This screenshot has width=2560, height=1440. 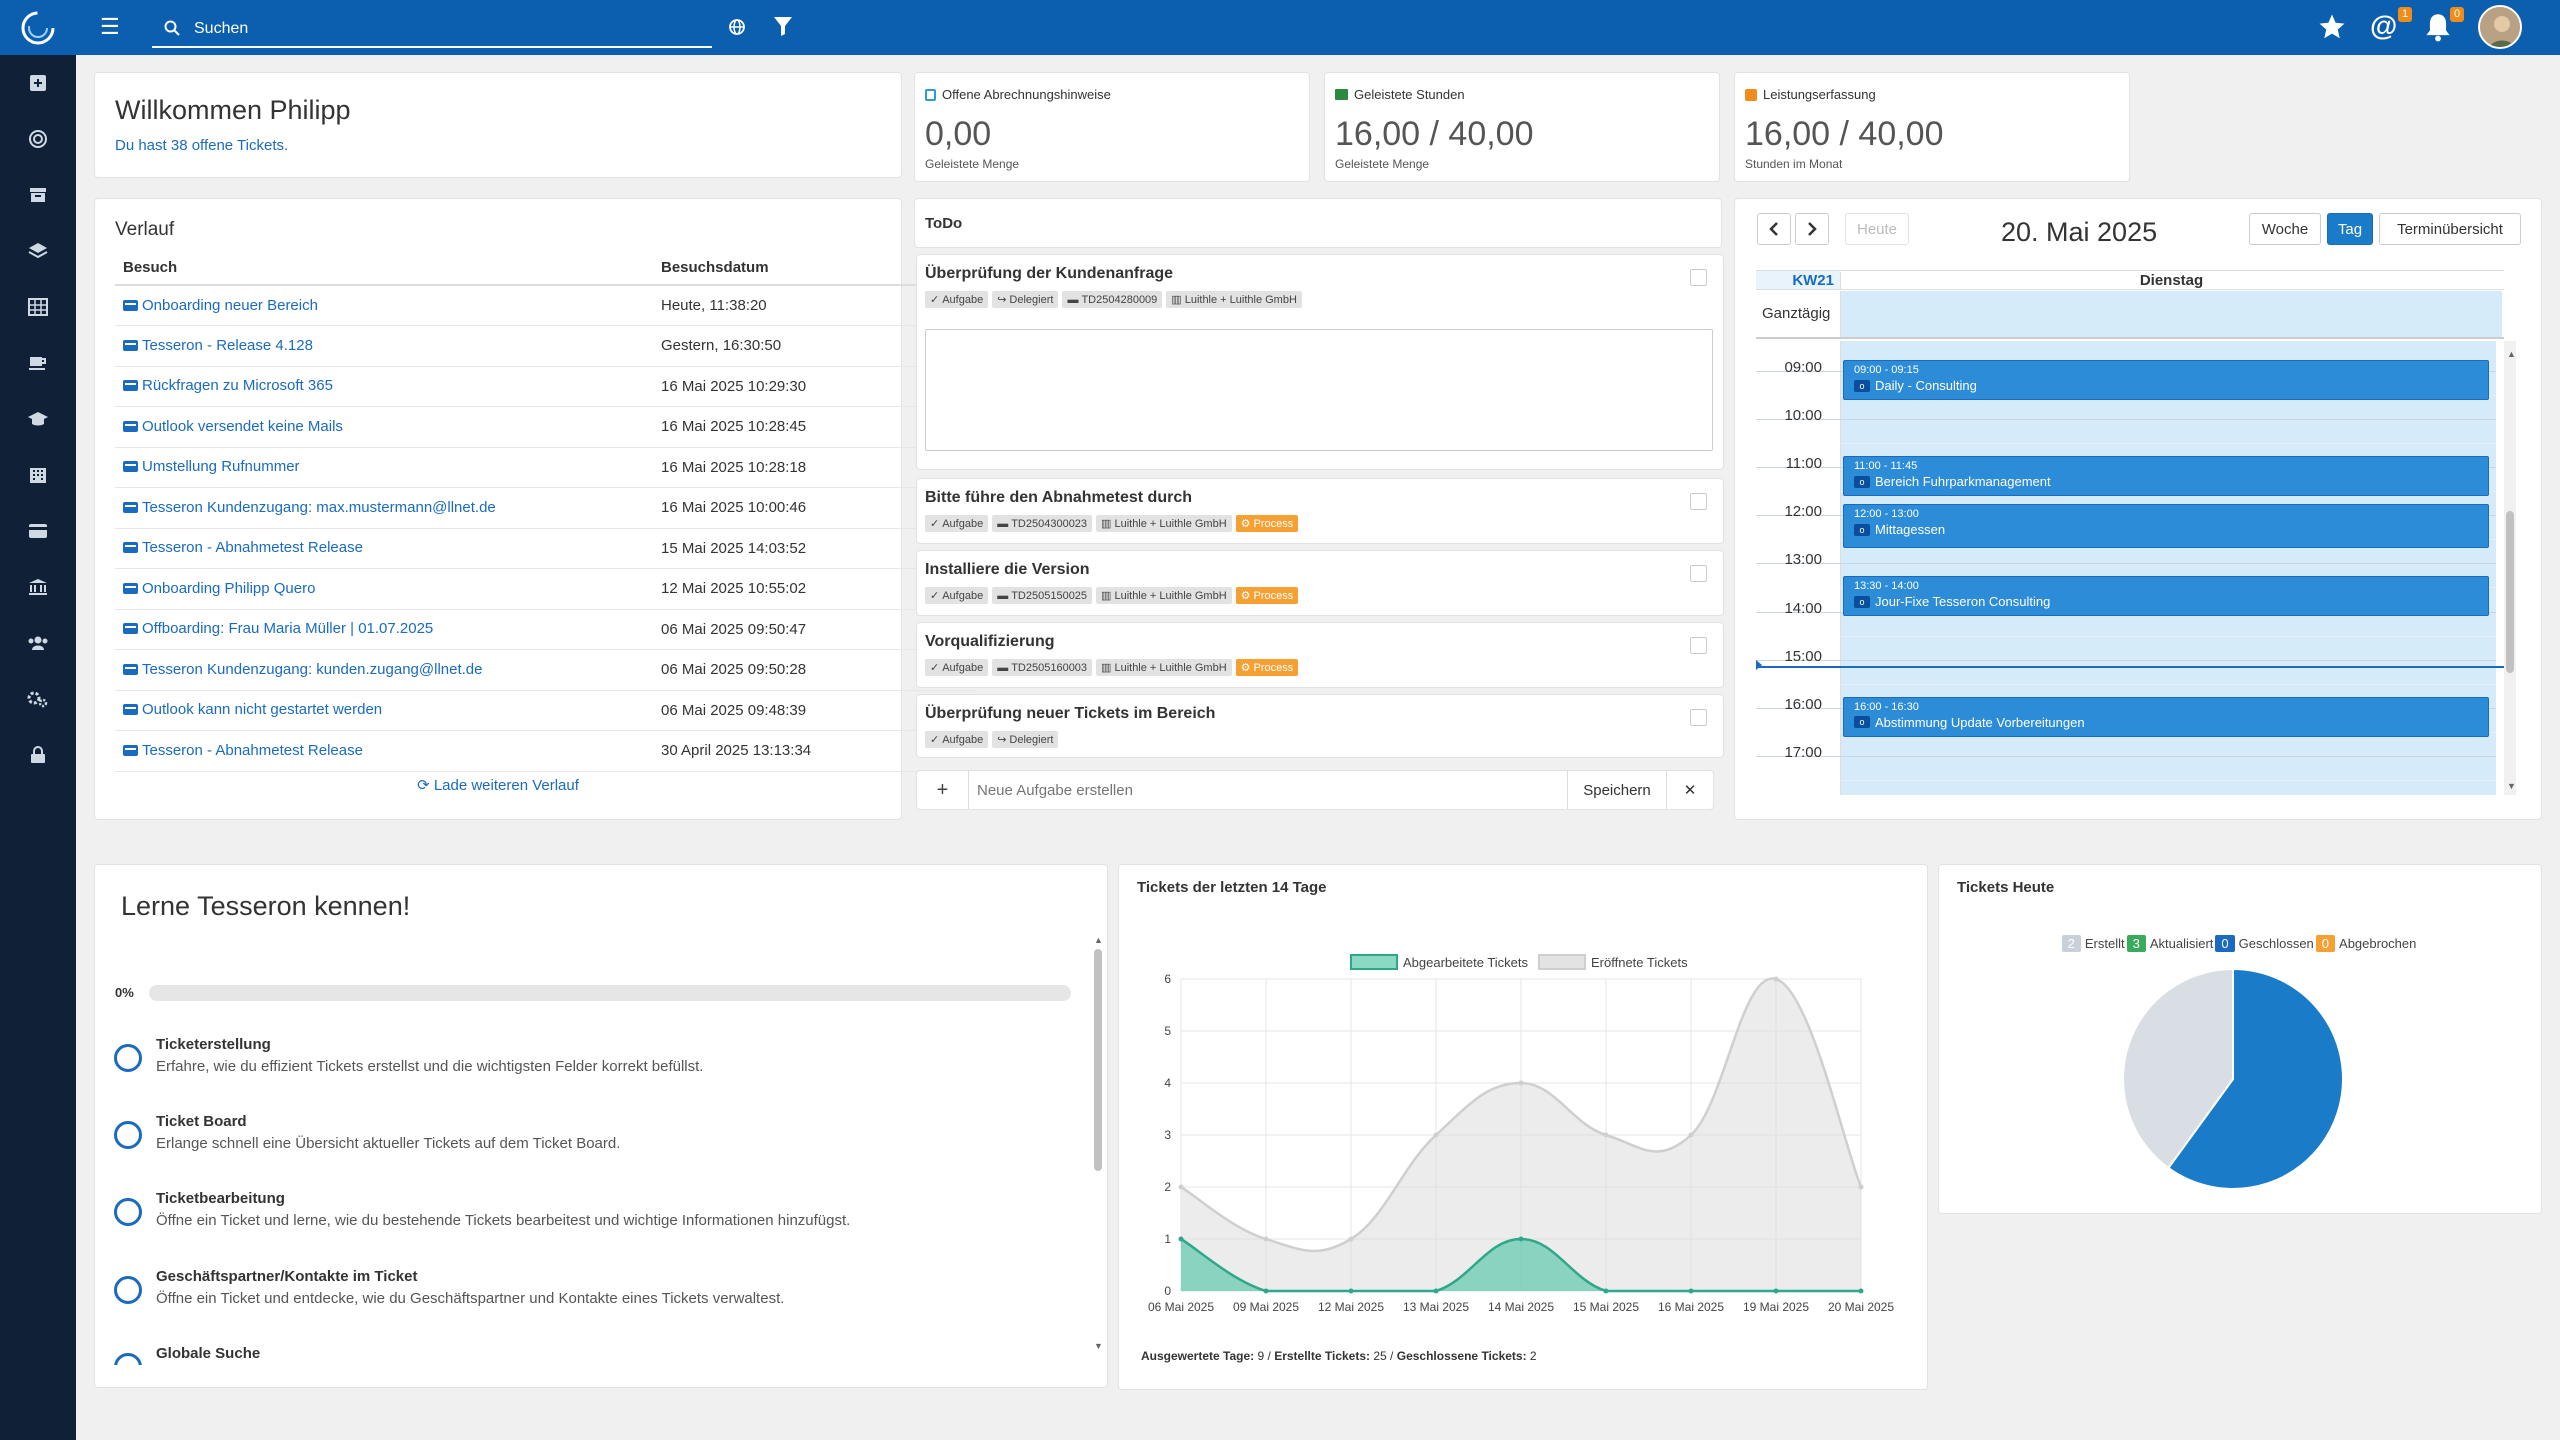 What do you see at coordinates (1812, 229) in the screenshot?
I see `calendar-next-button` at bounding box center [1812, 229].